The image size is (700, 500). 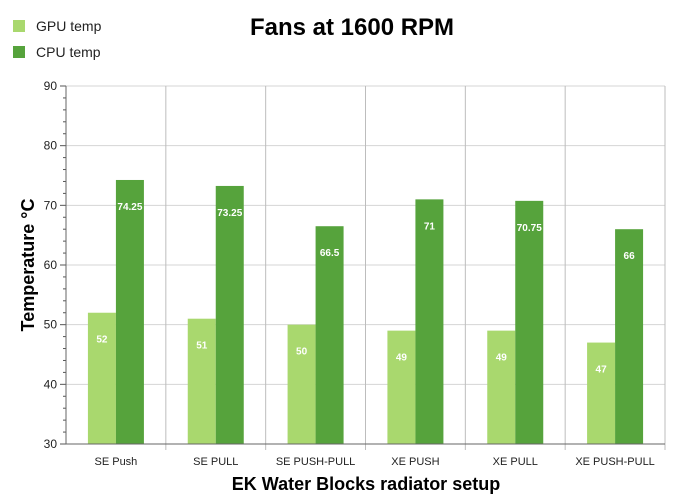 What do you see at coordinates (602, 370) in the screenshot?
I see `data-label-gpu: 47` at bounding box center [602, 370].